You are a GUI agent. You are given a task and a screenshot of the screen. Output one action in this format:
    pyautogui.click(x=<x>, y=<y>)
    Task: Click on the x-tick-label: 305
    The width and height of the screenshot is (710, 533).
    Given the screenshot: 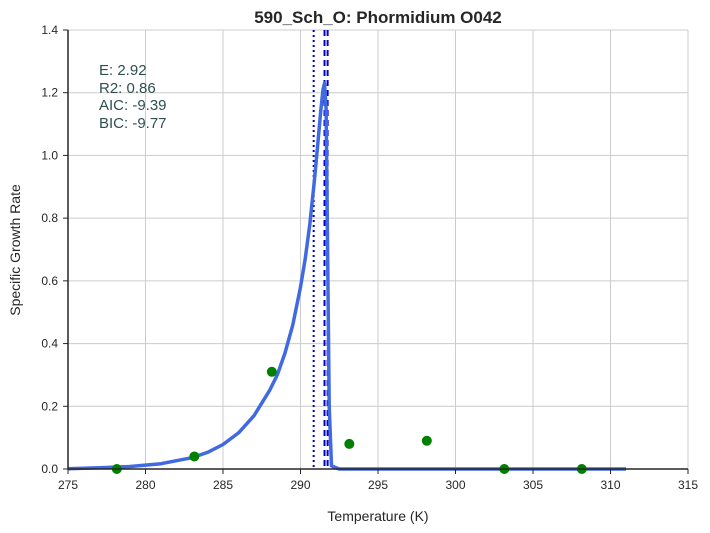 What is the action you would take?
    pyautogui.click(x=533, y=485)
    